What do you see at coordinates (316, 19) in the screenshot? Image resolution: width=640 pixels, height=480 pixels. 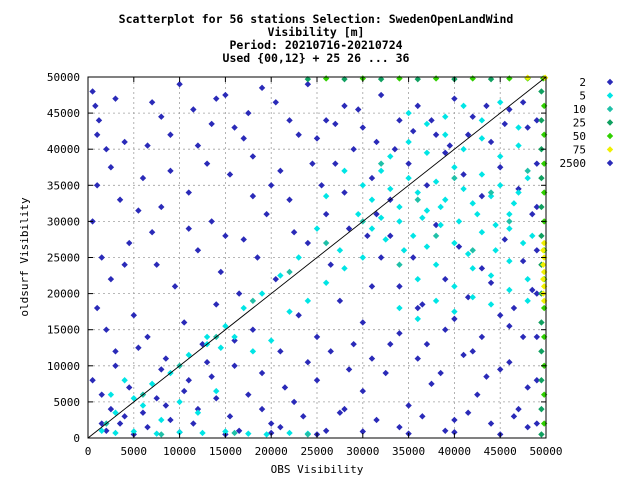 I see `chart-title-line-1: Scatterplot for 56 stations Selection` at bounding box center [316, 19].